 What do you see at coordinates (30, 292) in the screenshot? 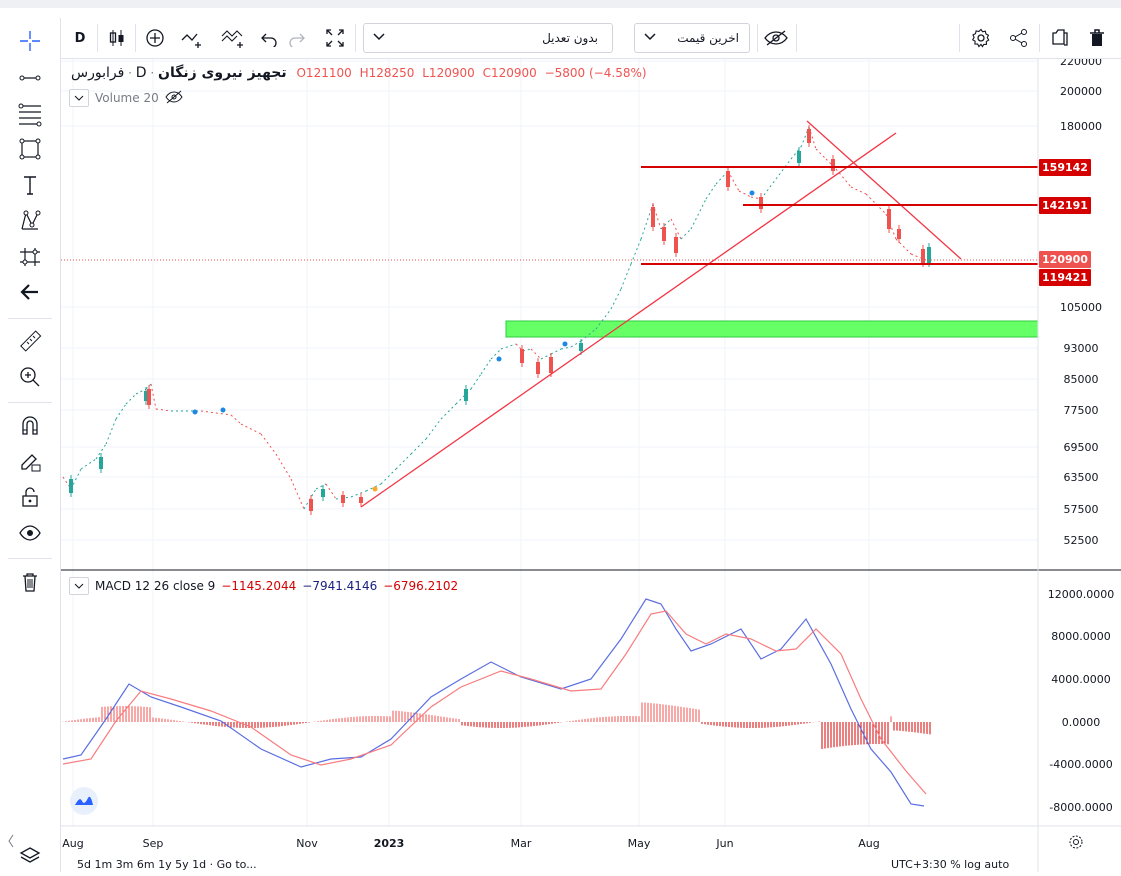
I see `back-arrow-icon` at bounding box center [30, 292].